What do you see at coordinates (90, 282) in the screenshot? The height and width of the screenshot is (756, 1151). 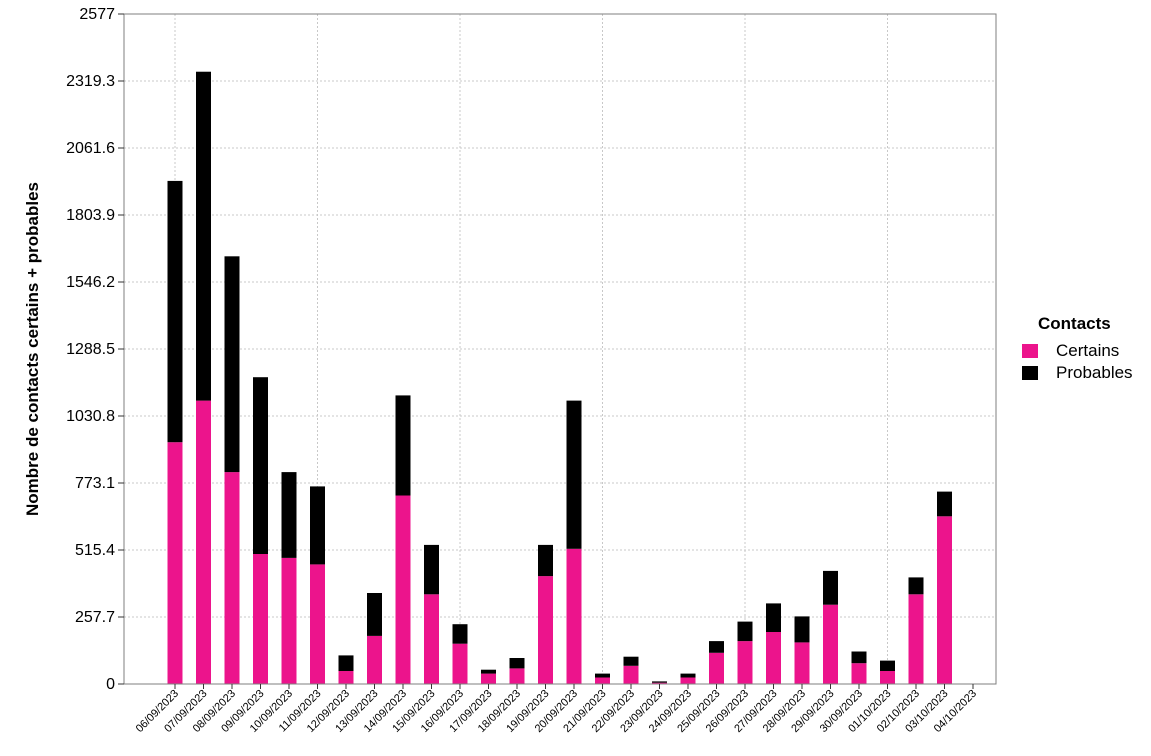 I see `y-tick-label: 1546.2` at bounding box center [90, 282].